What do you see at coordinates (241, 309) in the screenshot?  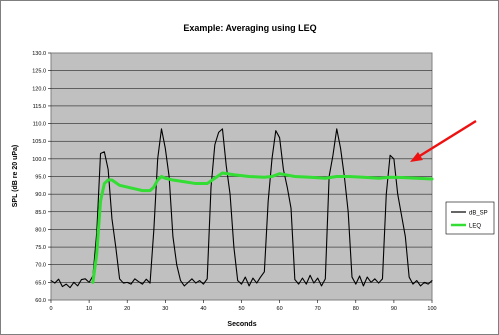 I see `x-tick-label: 50` at bounding box center [241, 309].